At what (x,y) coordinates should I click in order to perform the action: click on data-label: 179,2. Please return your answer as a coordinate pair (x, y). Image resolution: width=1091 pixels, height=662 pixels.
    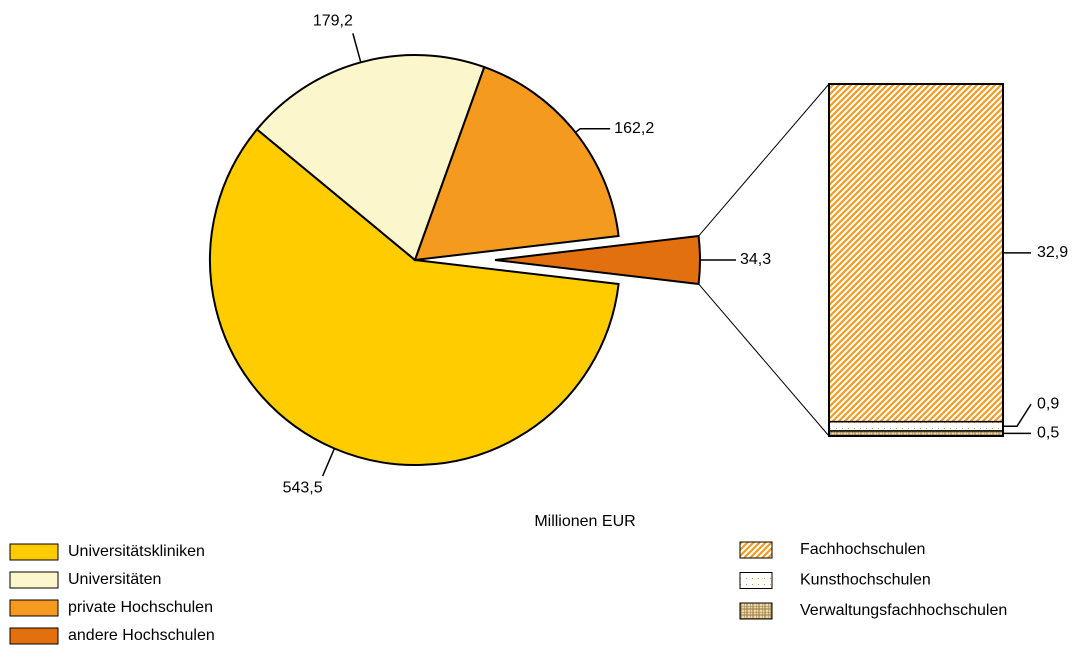
    Looking at the image, I should click on (333, 21).